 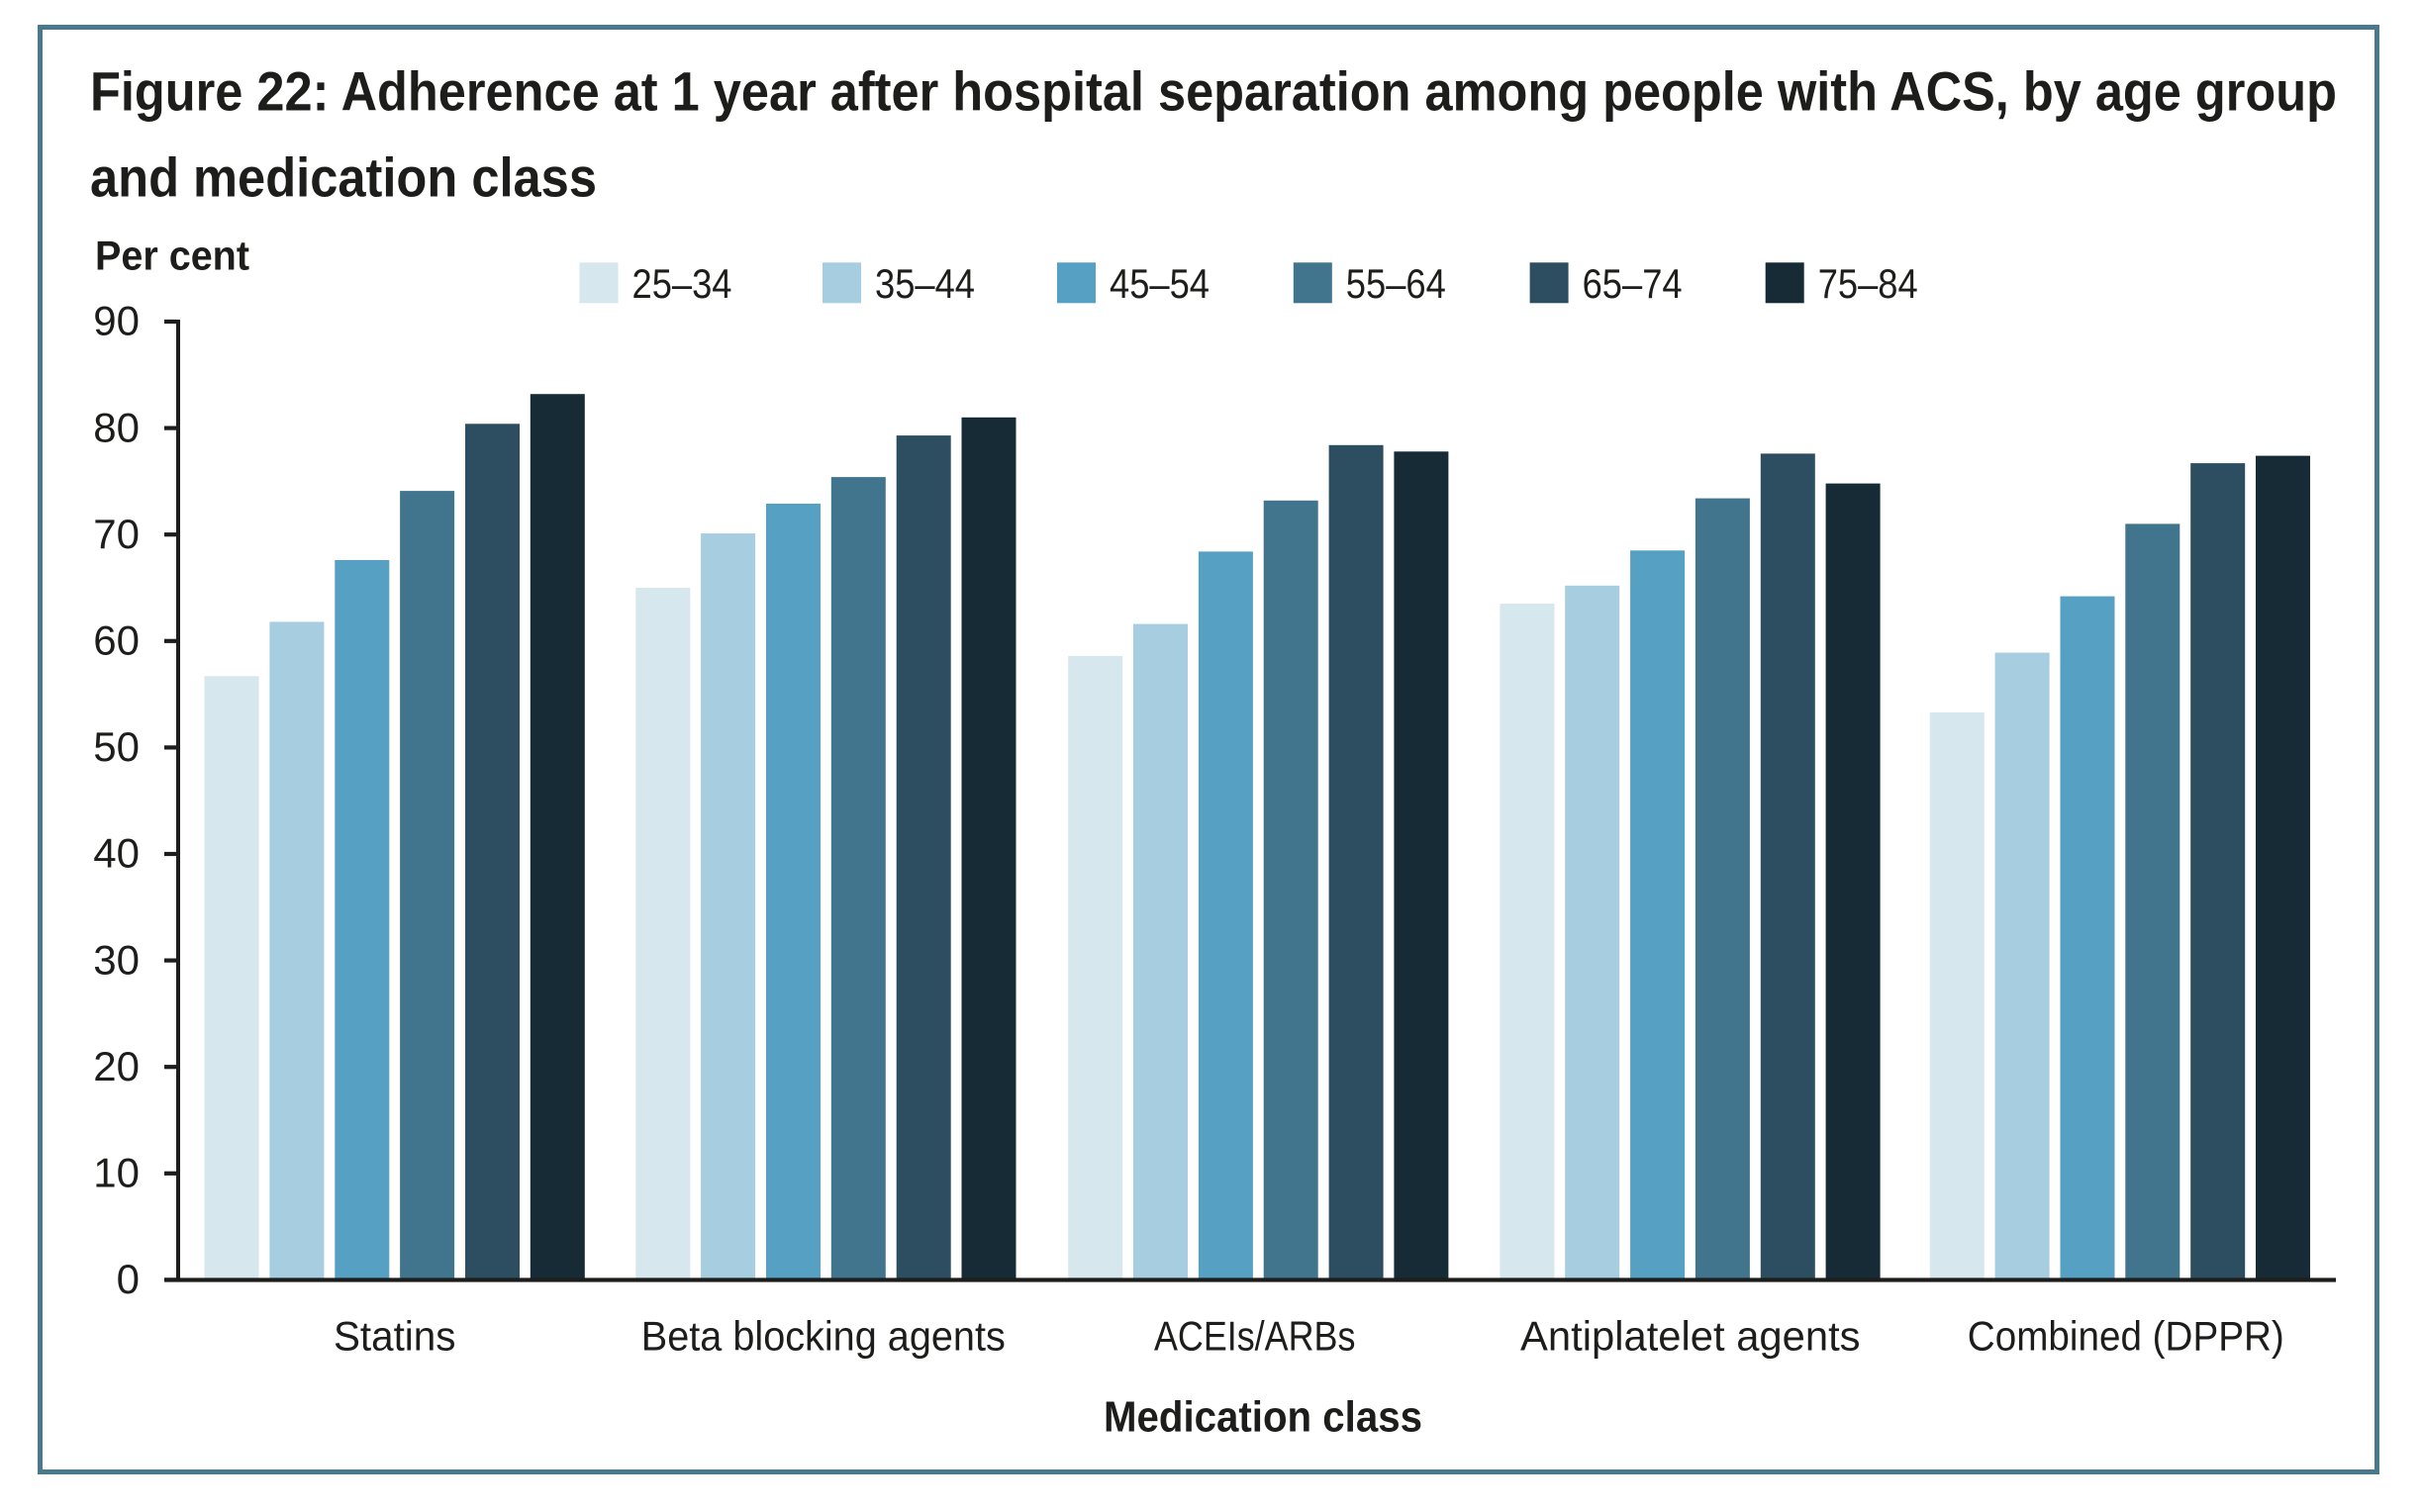 What do you see at coordinates (1263, 1418) in the screenshot?
I see `svg-text: Medication class` at bounding box center [1263, 1418].